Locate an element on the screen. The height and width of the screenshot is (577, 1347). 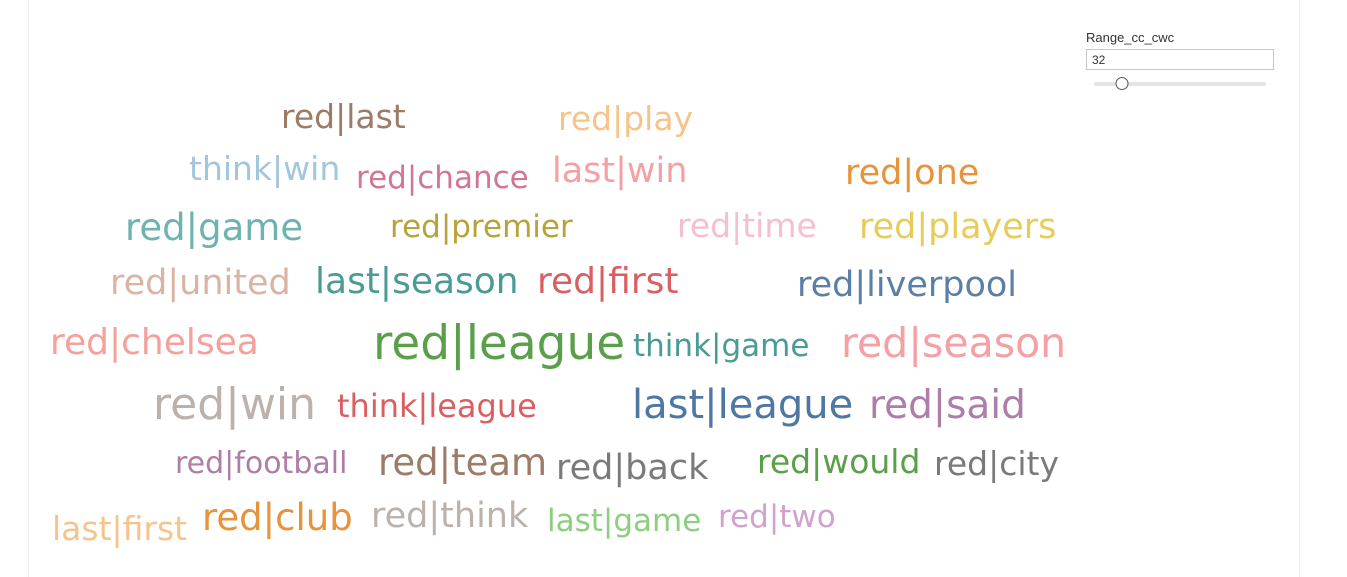
word-red-season: red|season is located at coordinates (954, 343).